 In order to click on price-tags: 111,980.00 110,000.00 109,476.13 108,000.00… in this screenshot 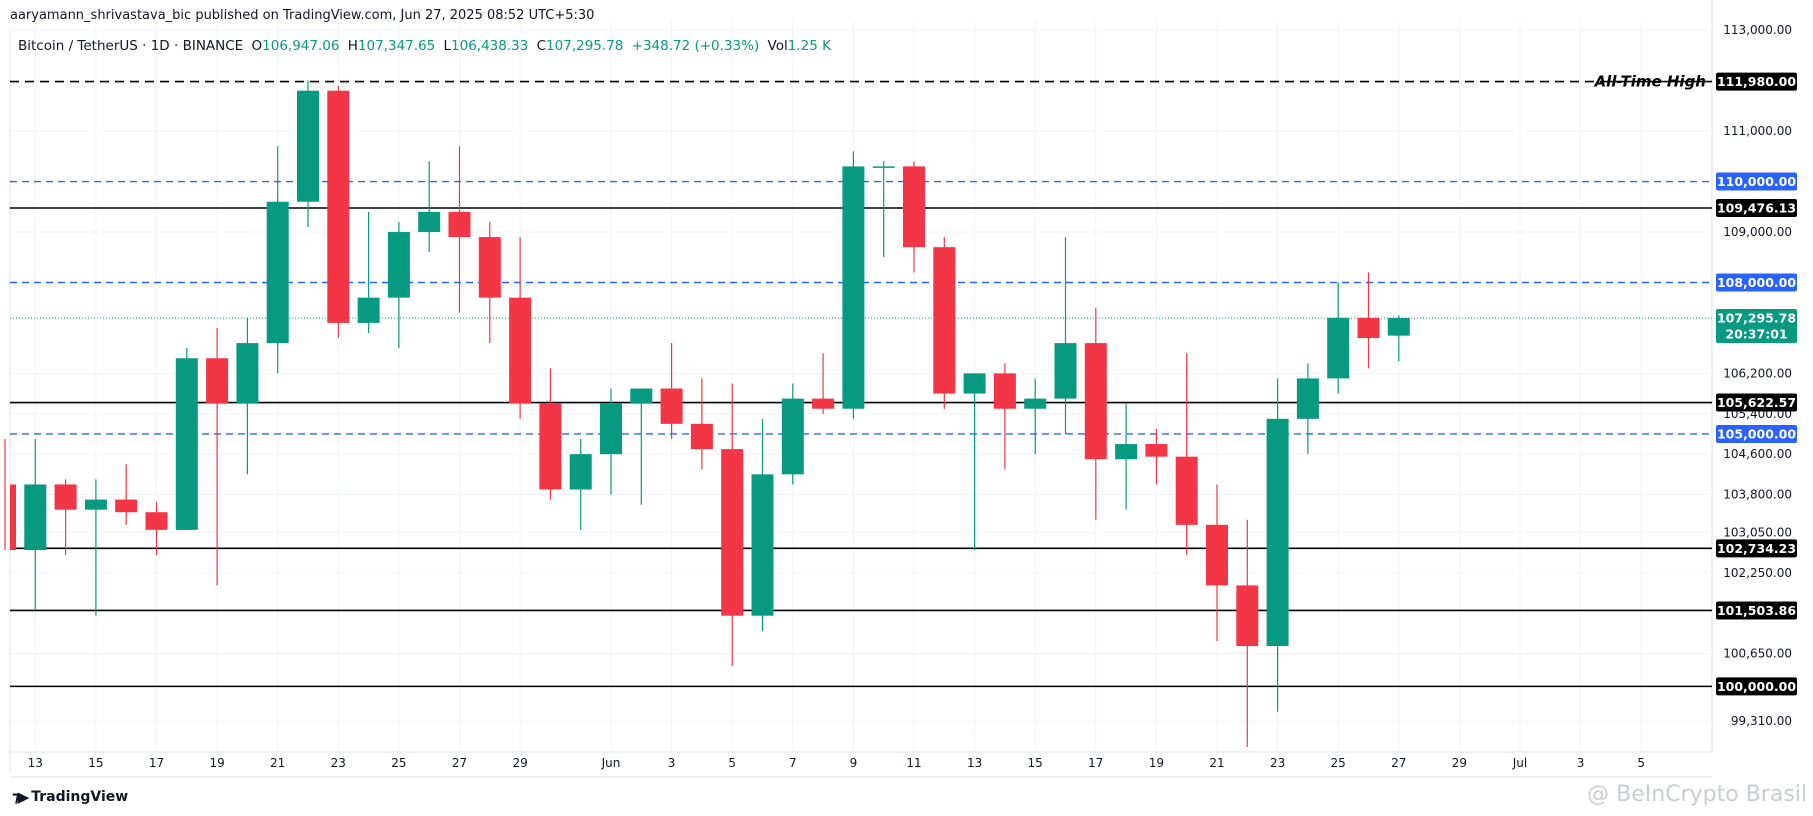, I will do `click(1756, 384)`.